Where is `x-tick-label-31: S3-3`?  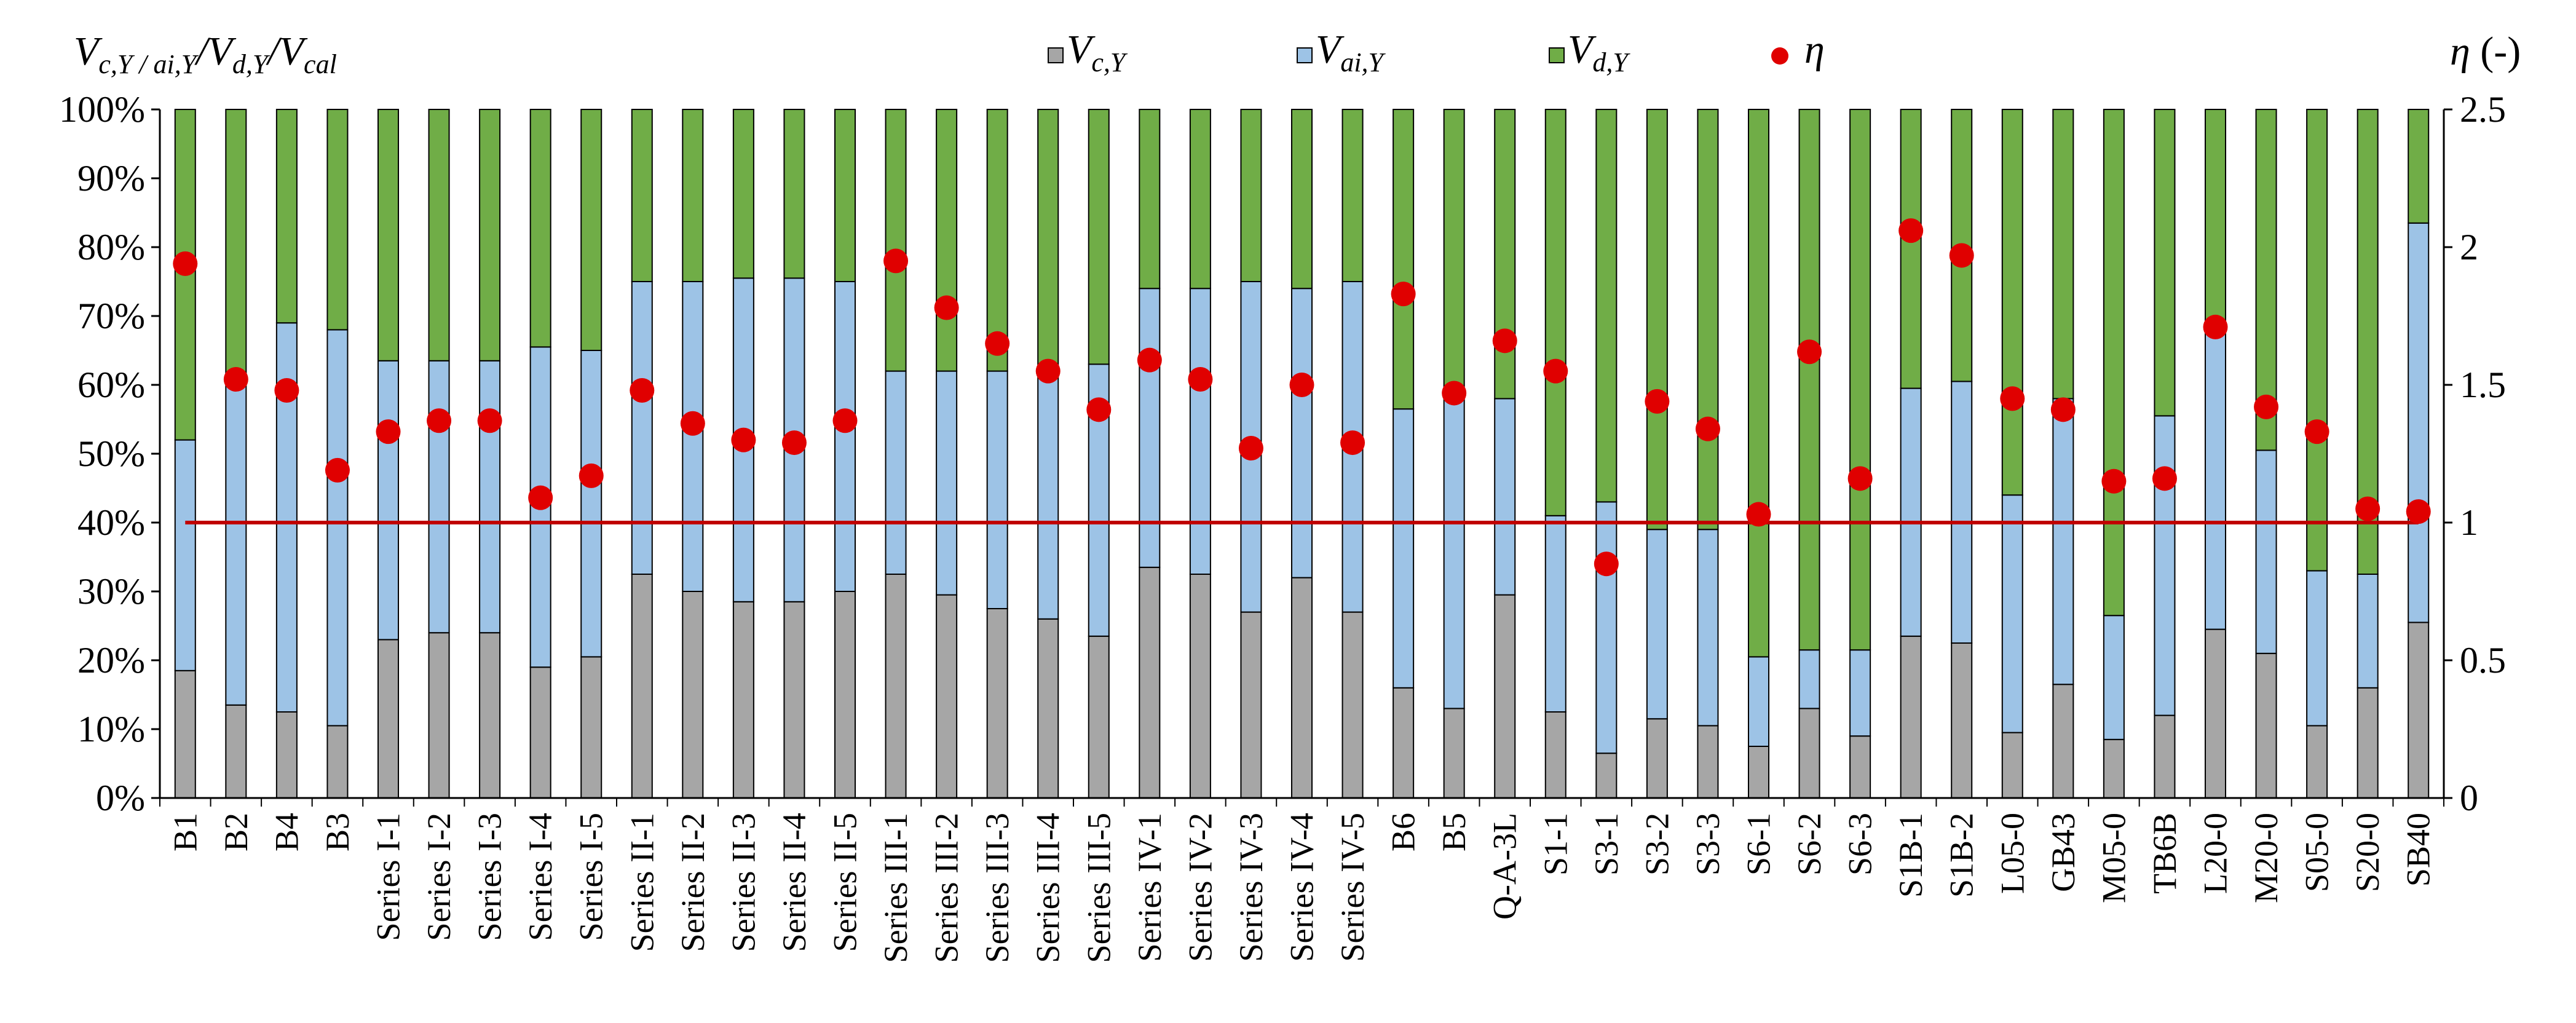
x-tick-label-31: S3-3 is located at coordinates (1708, 844).